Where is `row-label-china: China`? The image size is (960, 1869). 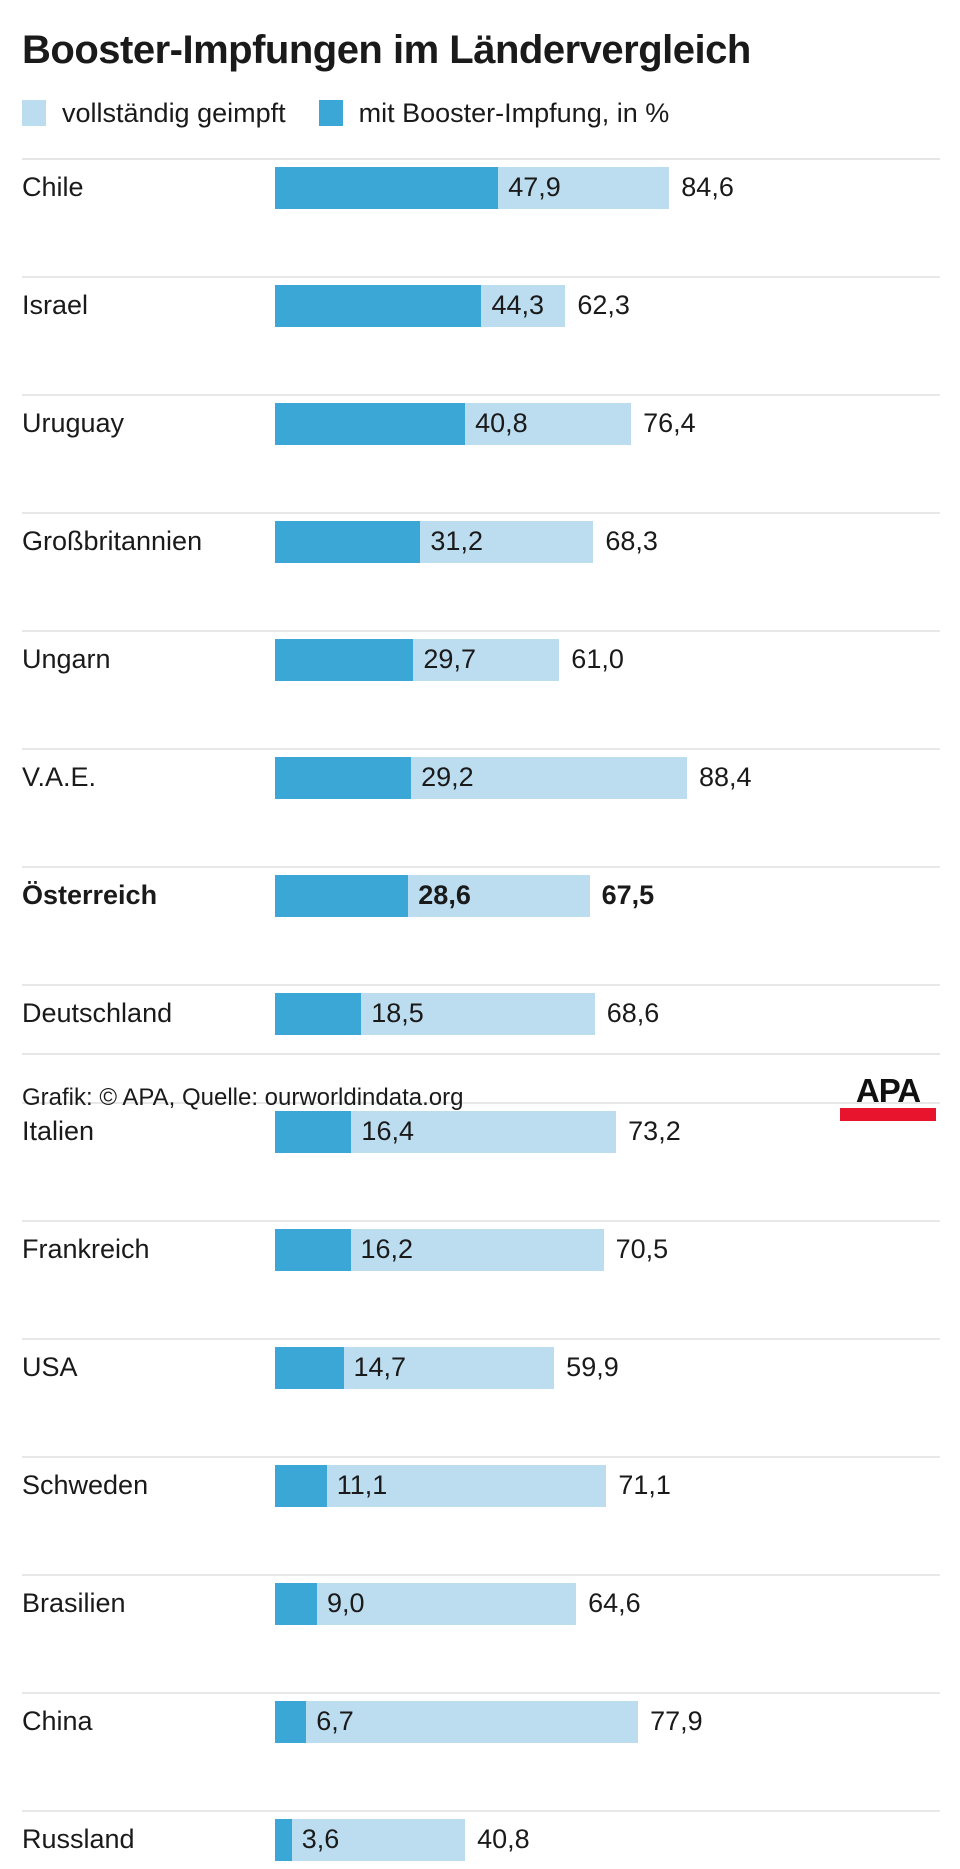 row-label-china: China is located at coordinates (57, 1721).